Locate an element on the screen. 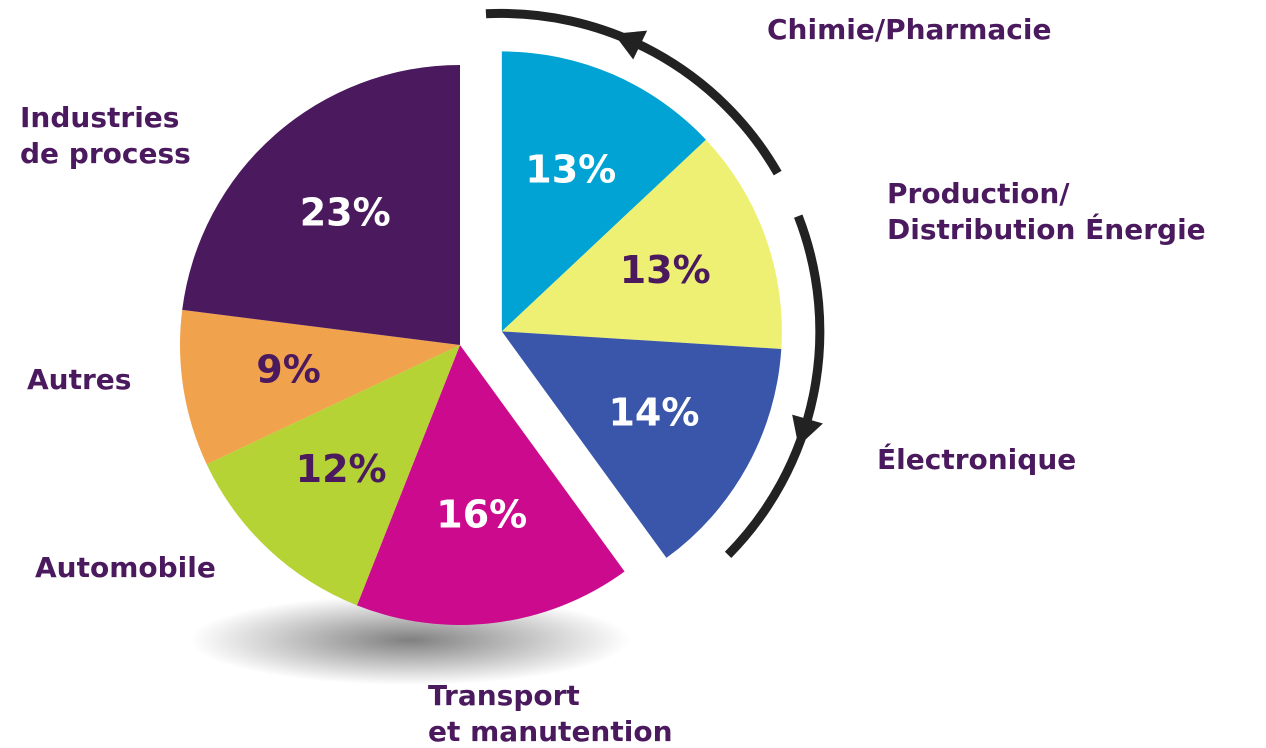 The image size is (1266, 748). data-label: 14% is located at coordinates (653, 413).